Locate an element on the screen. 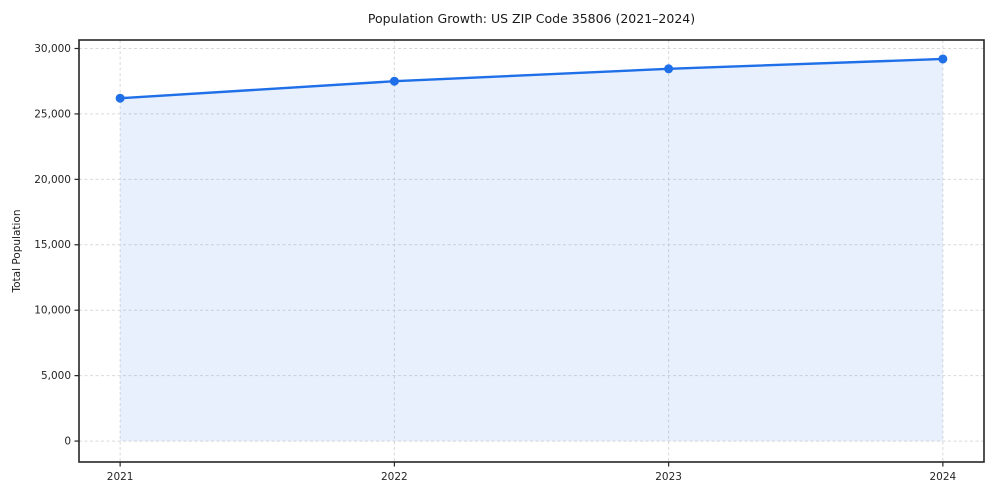 This screenshot has width=1000, height=500. x-tick-label: 2024 is located at coordinates (942, 477).